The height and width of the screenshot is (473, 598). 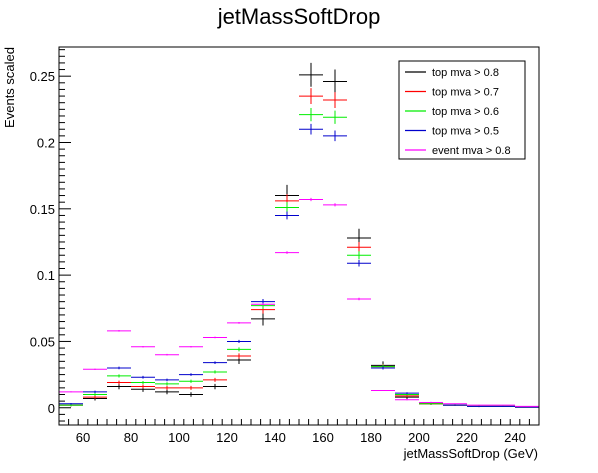 What do you see at coordinates (42, 76) in the screenshot?
I see `y-tick-label: 0.25` at bounding box center [42, 76].